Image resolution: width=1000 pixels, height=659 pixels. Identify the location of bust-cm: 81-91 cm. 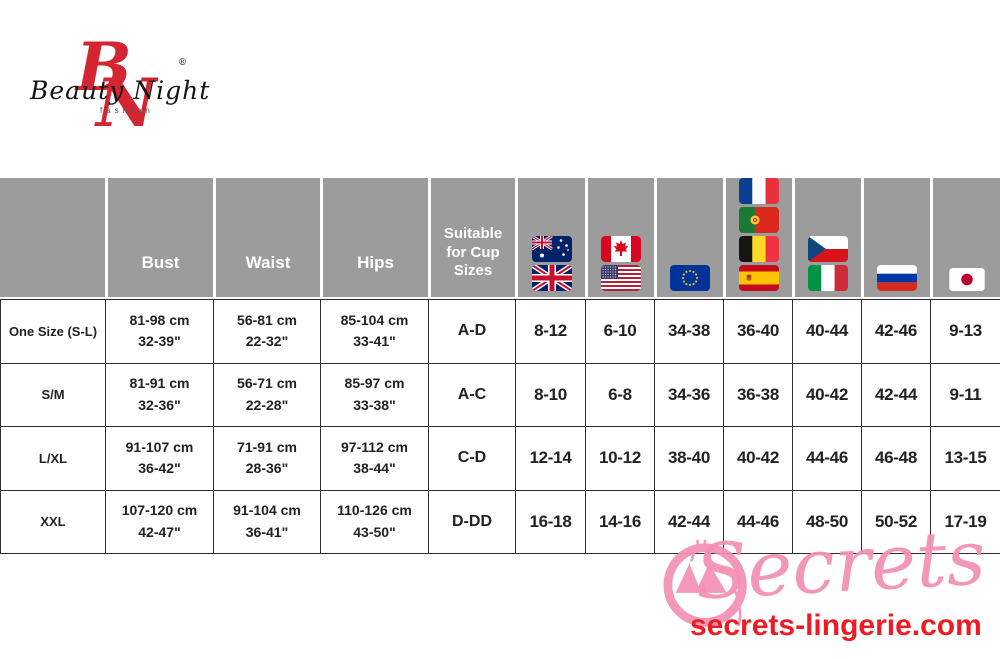
(159, 383).